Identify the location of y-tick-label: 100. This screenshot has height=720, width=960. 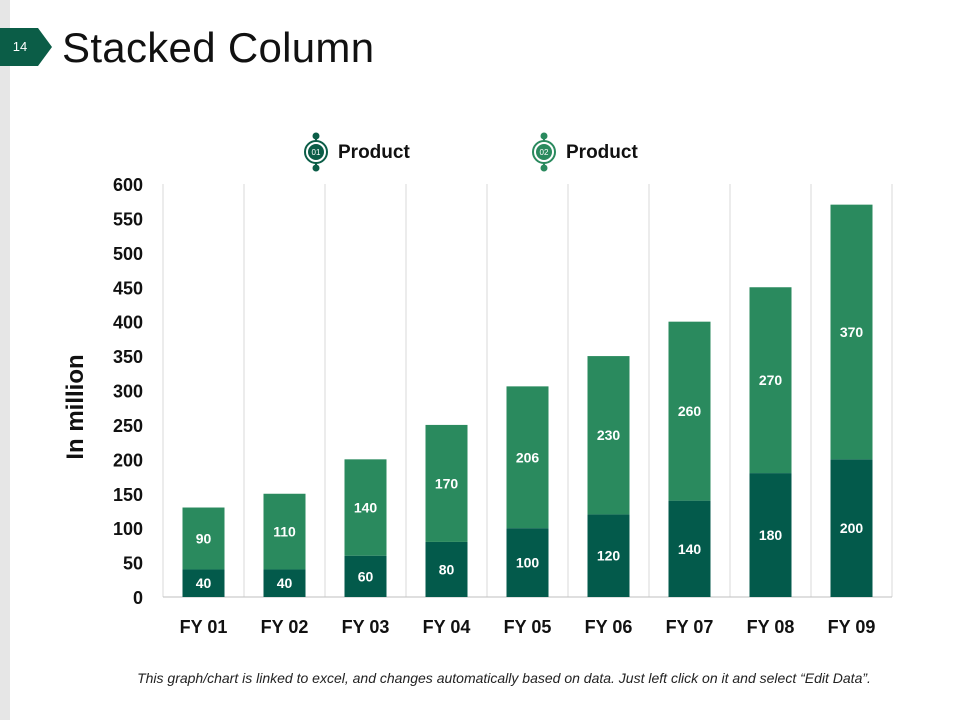
(128, 529).